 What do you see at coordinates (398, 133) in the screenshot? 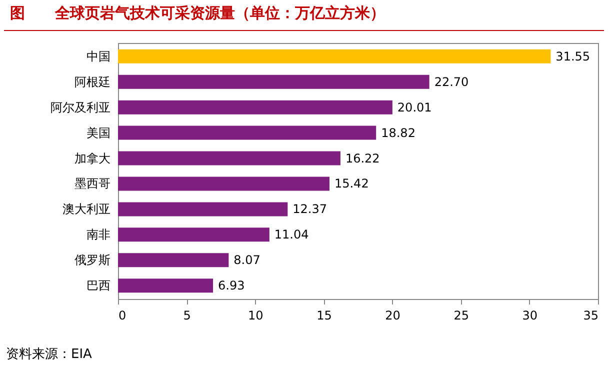
I see `data-label: 18.82` at bounding box center [398, 133].